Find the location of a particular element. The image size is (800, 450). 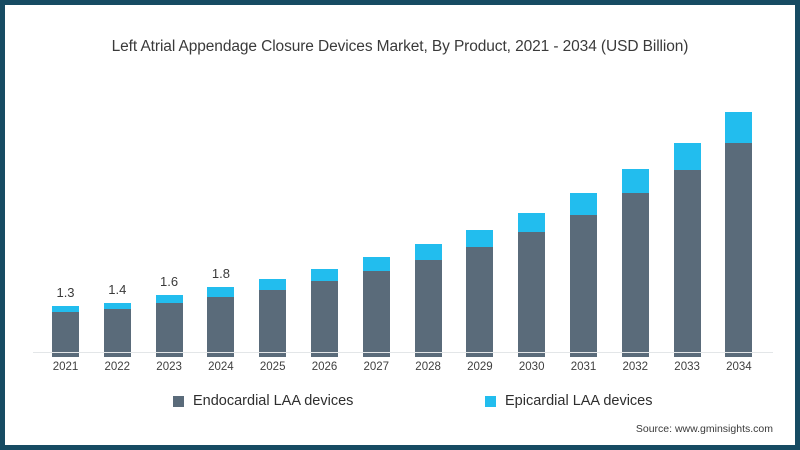

x-tick-label: 2026 is located at coordinates (324, 367).